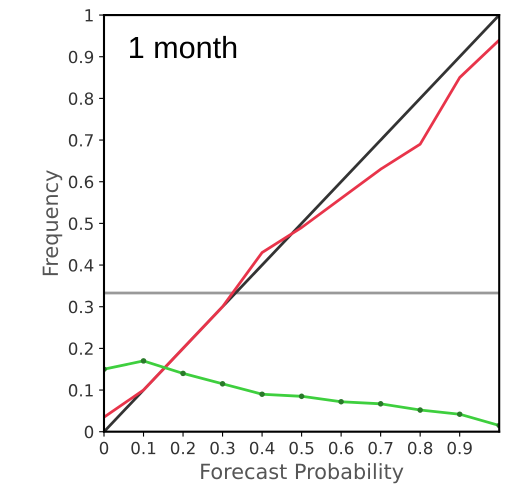  Describe the element at coordinates (80, 348) in the screenshot. I see `y-tick-label: 0.2` at that location.